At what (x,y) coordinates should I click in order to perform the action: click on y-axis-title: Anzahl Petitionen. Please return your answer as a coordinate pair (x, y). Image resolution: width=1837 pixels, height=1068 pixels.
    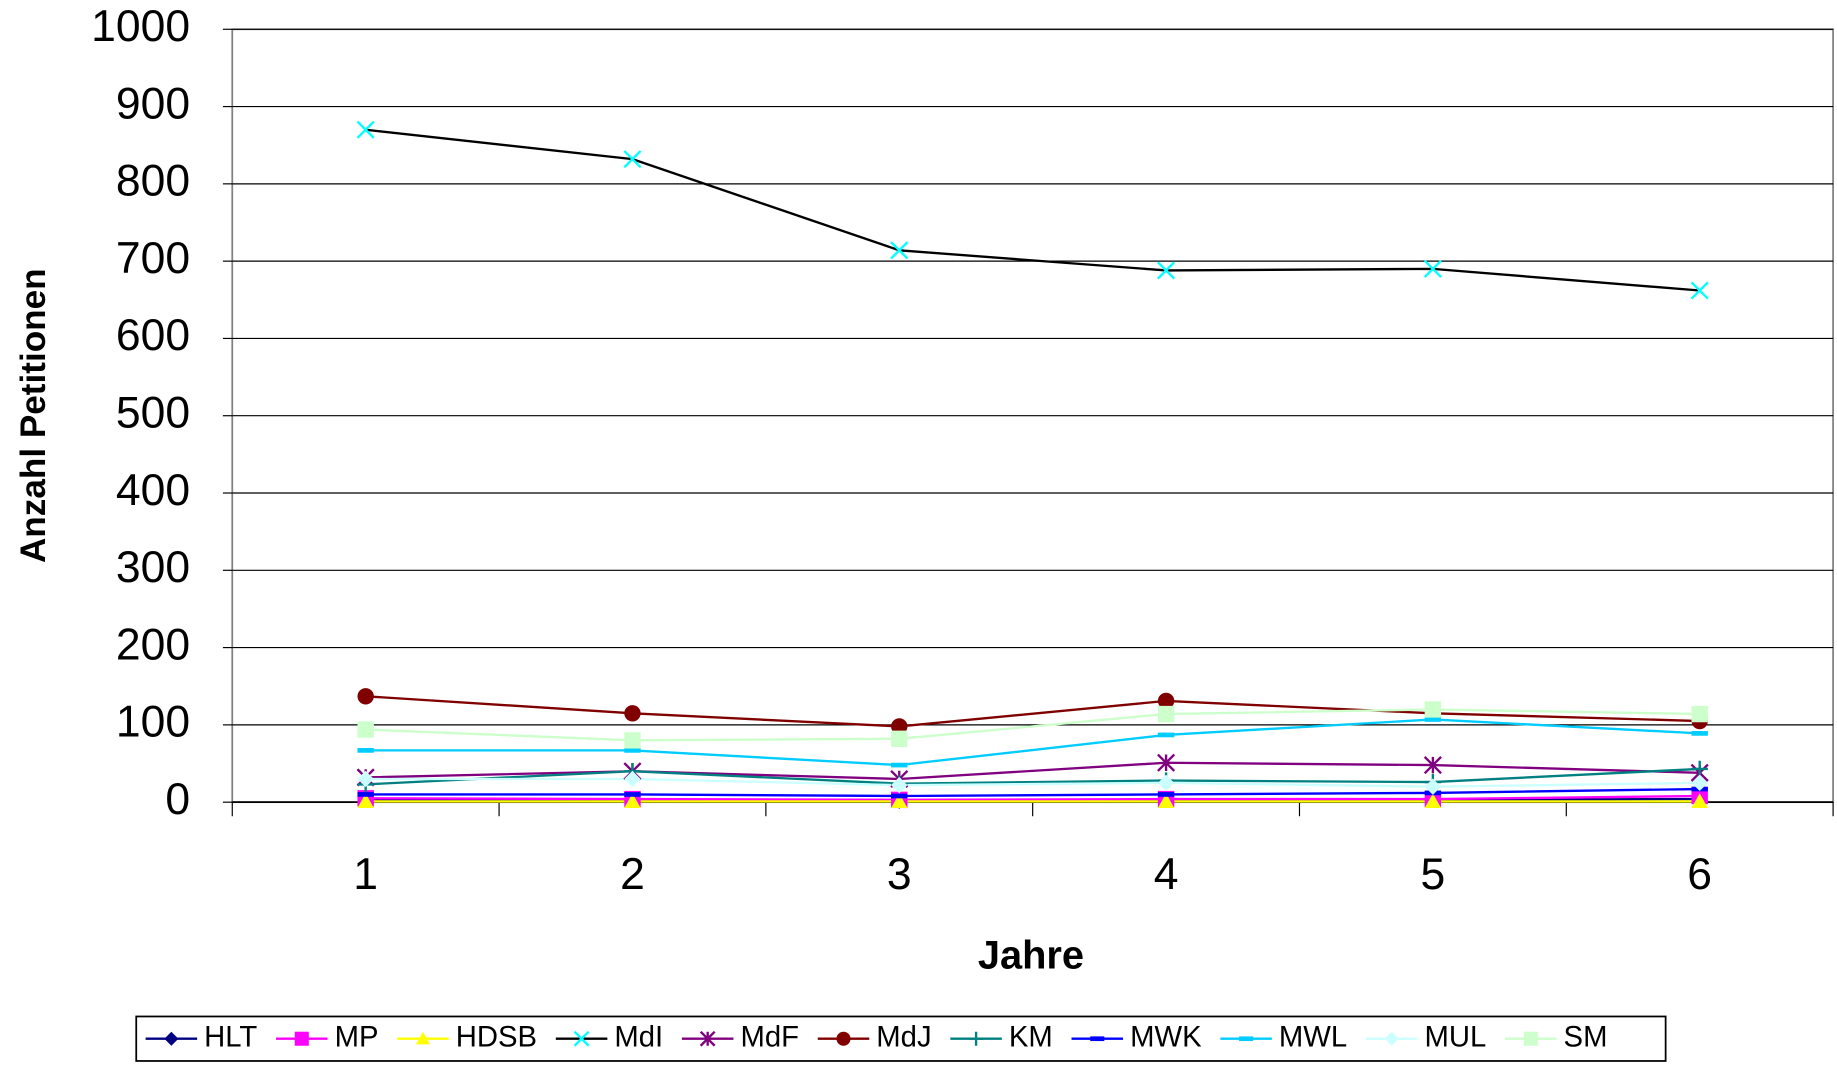
    Looking at the image, I should click on (33, 415).